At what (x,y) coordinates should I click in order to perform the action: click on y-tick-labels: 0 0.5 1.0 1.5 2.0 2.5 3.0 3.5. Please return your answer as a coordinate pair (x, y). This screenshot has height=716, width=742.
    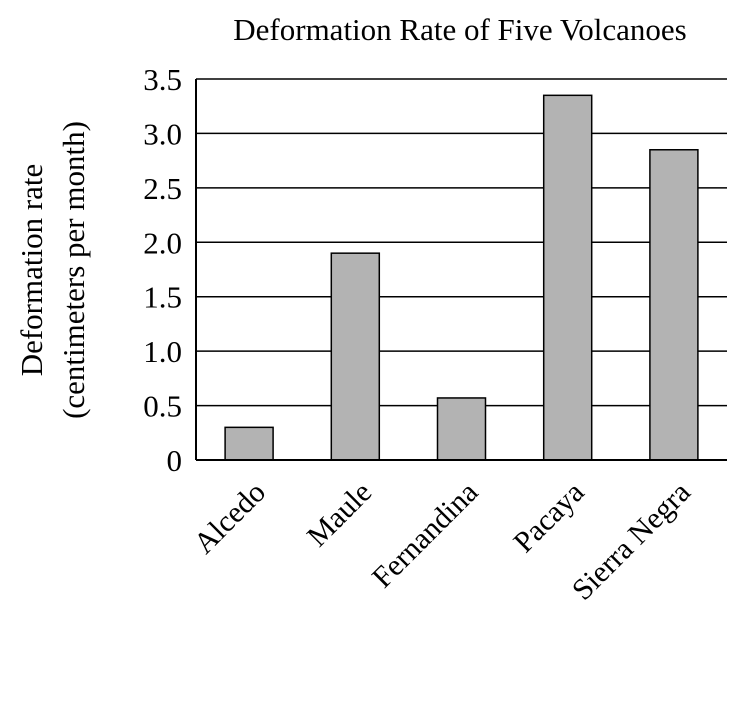
    Looking at the image, I should click on (162, 270).